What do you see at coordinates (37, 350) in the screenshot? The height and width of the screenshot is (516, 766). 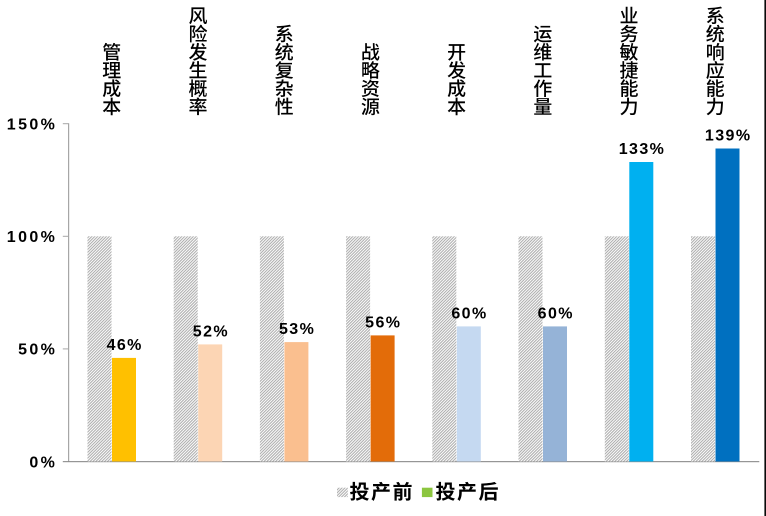 I see `svg-text: 50%` at bounding box center [37, 350].